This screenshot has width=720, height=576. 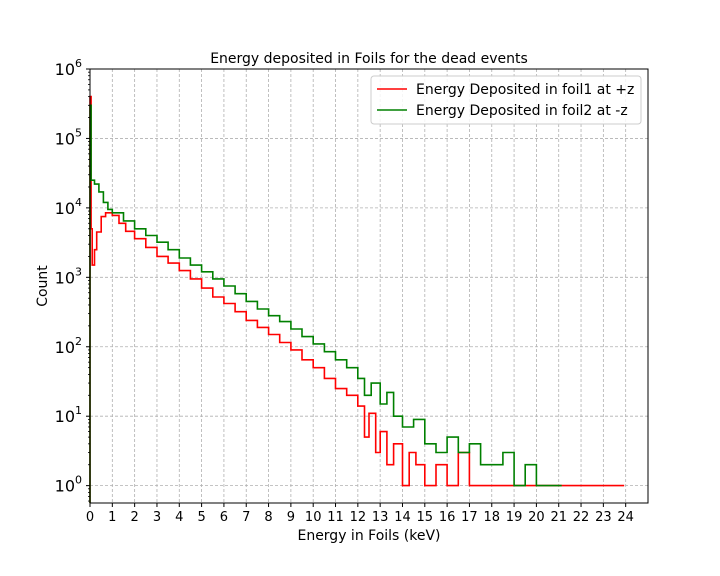 I want to click on y-tick-label: 10¹, so click(x=68, y=415).